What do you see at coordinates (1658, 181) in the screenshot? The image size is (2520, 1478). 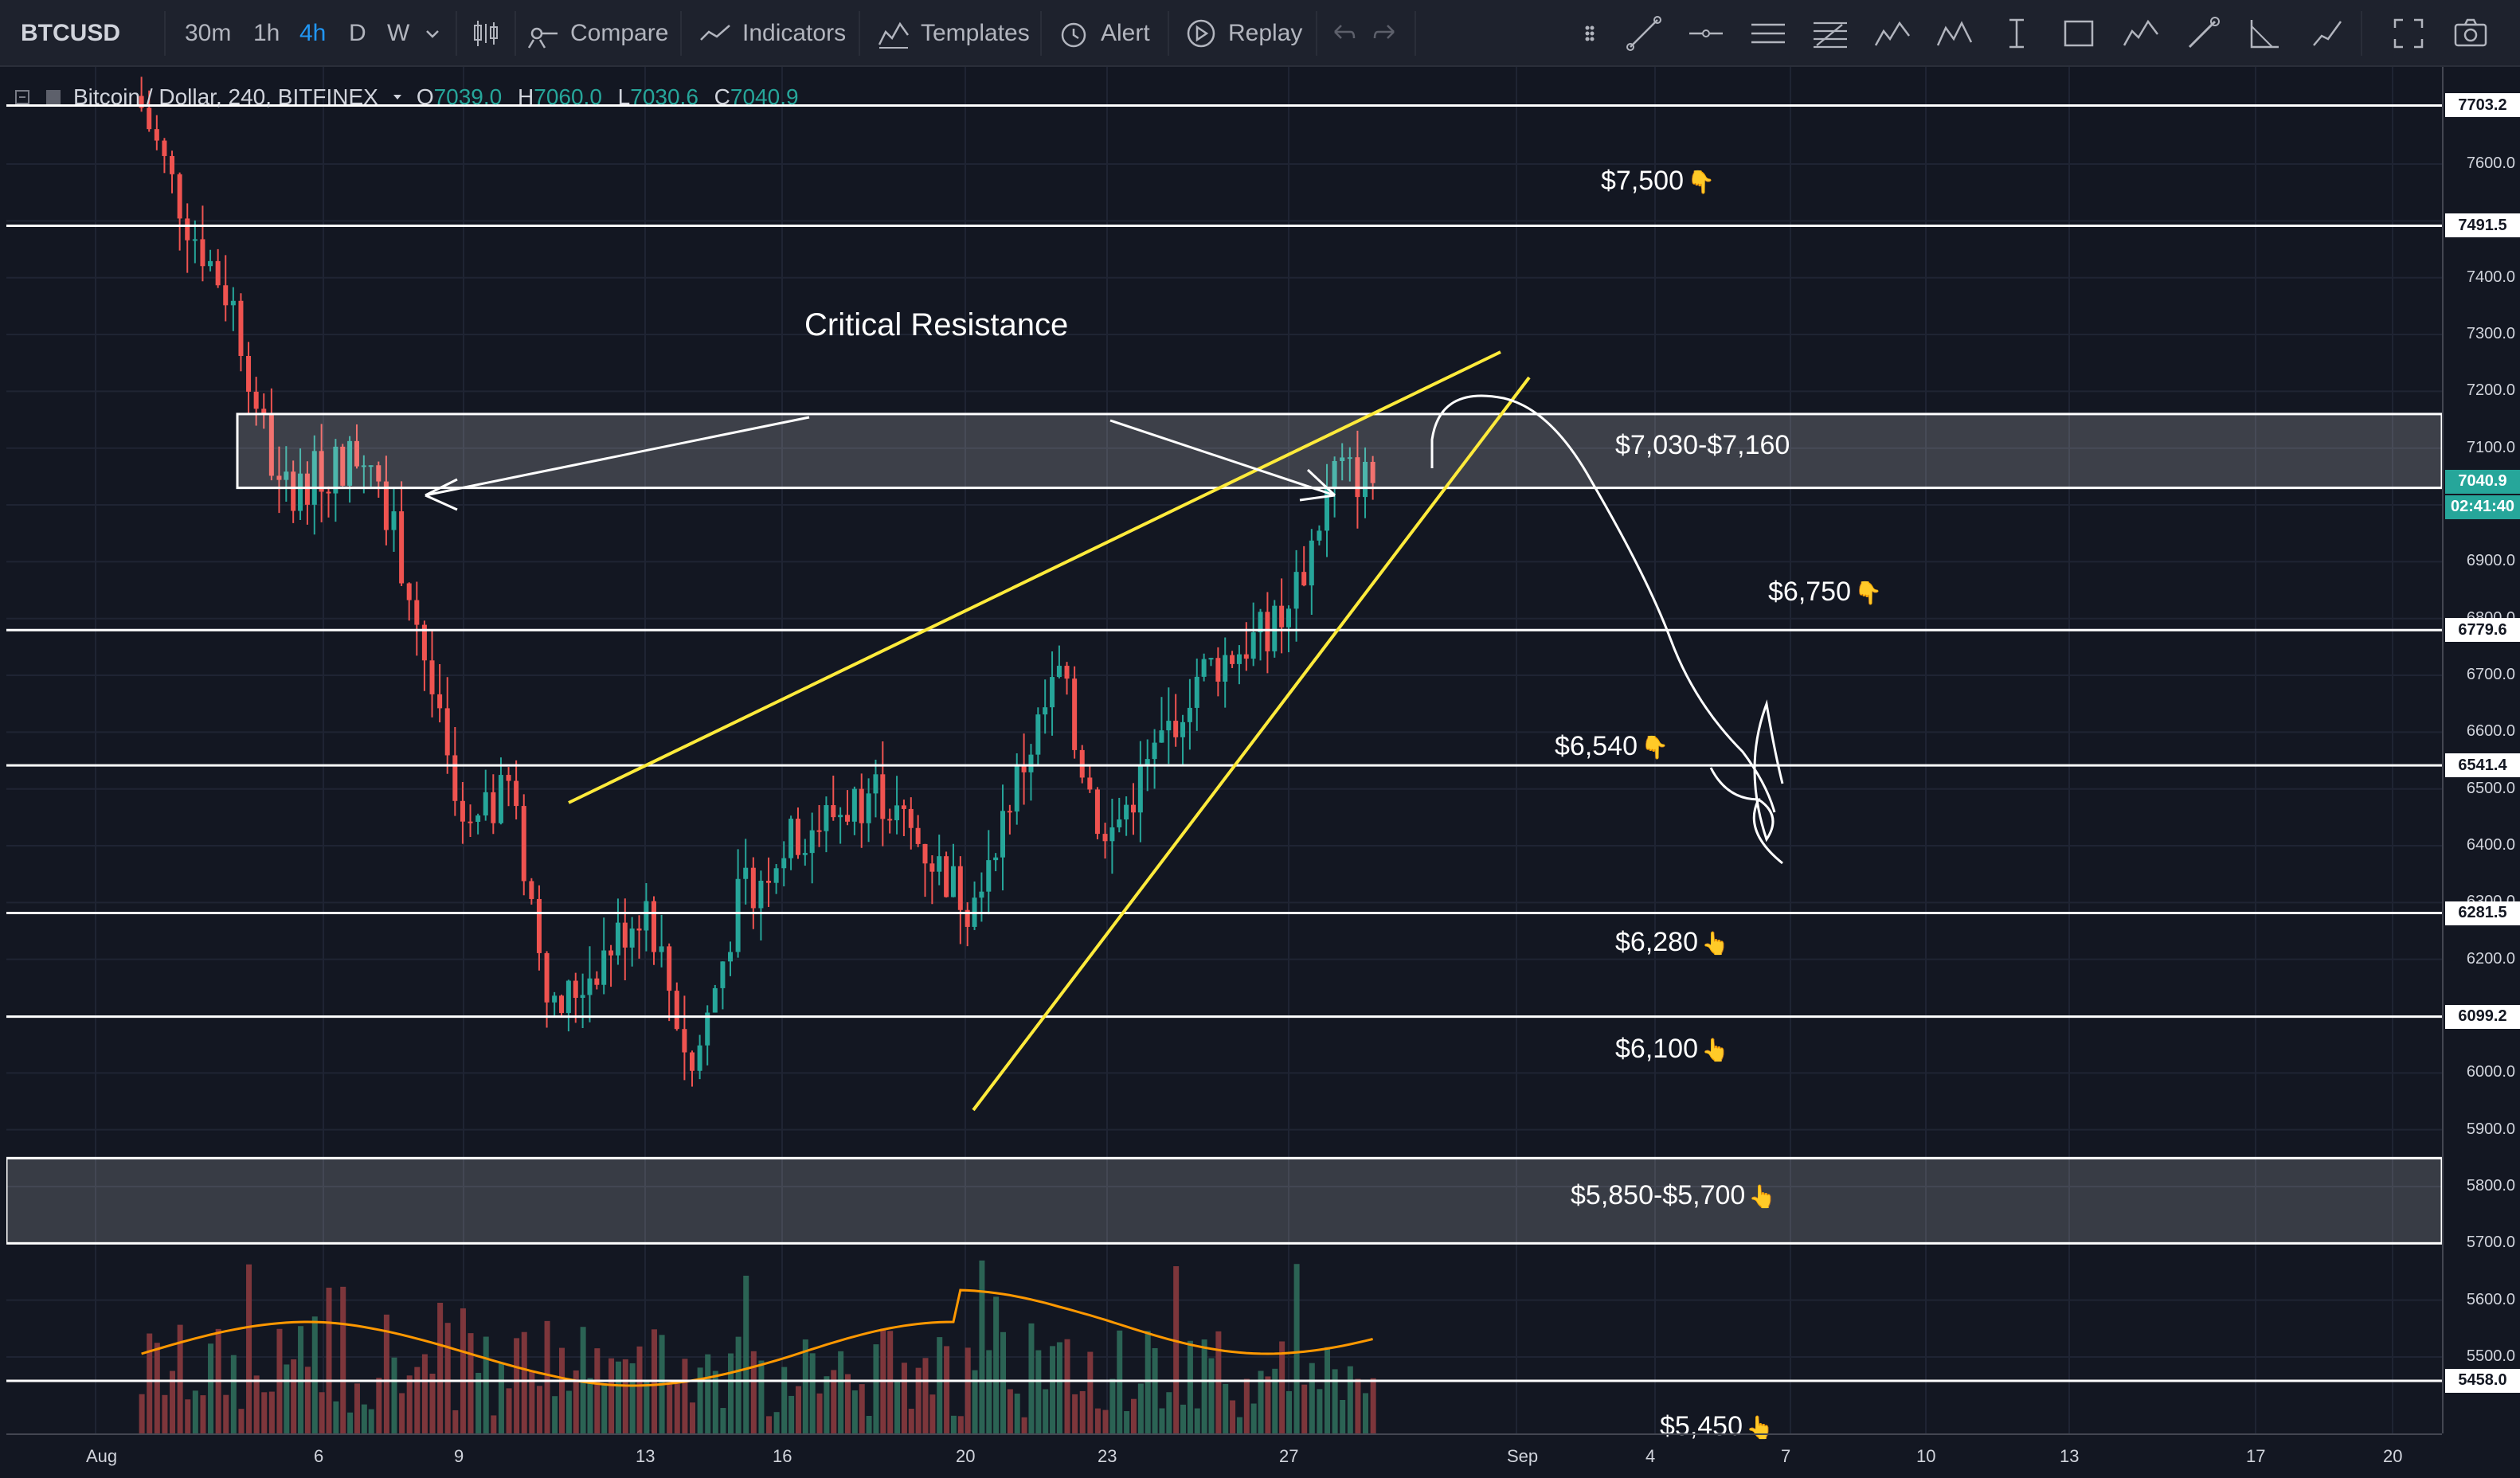 I see `annotation-level-7500: $7,500 👇` at bounding box center [1658, 181].